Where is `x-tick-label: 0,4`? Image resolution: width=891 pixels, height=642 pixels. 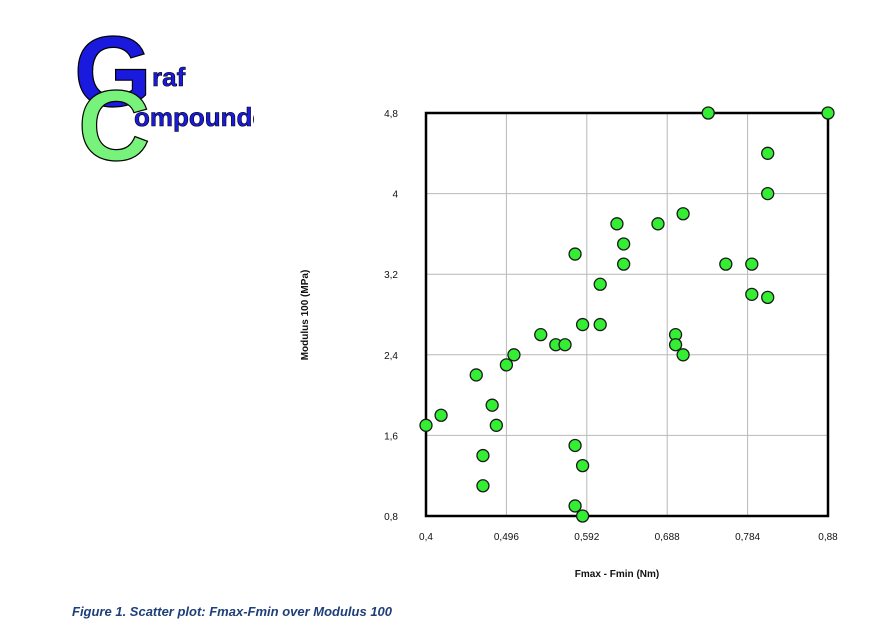 x-tick-label: 0,4 is located at coordinates (426, 537).